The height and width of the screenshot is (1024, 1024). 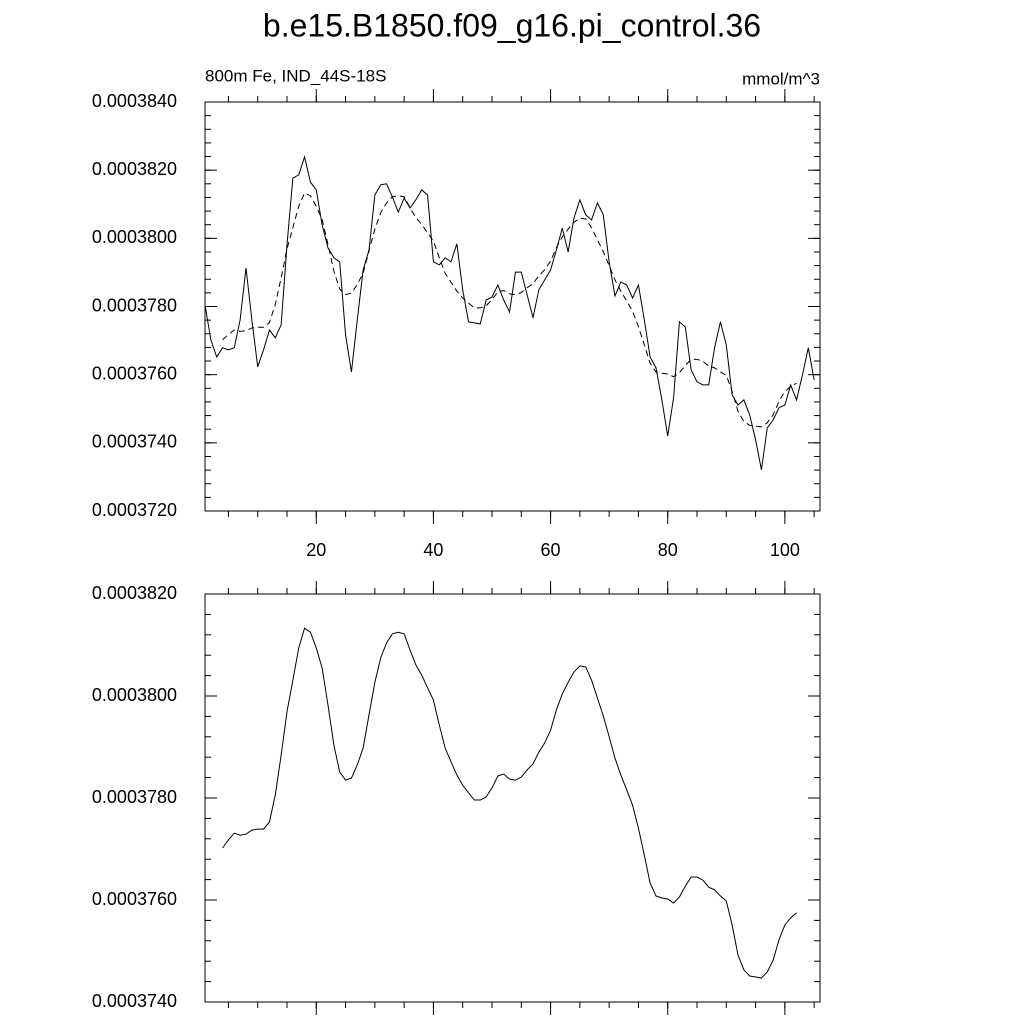 What do you see at coordinates (134, 101) in the screenshot?
I see `y-tick-label: 0.0003840` at bounding box center [134, 101].